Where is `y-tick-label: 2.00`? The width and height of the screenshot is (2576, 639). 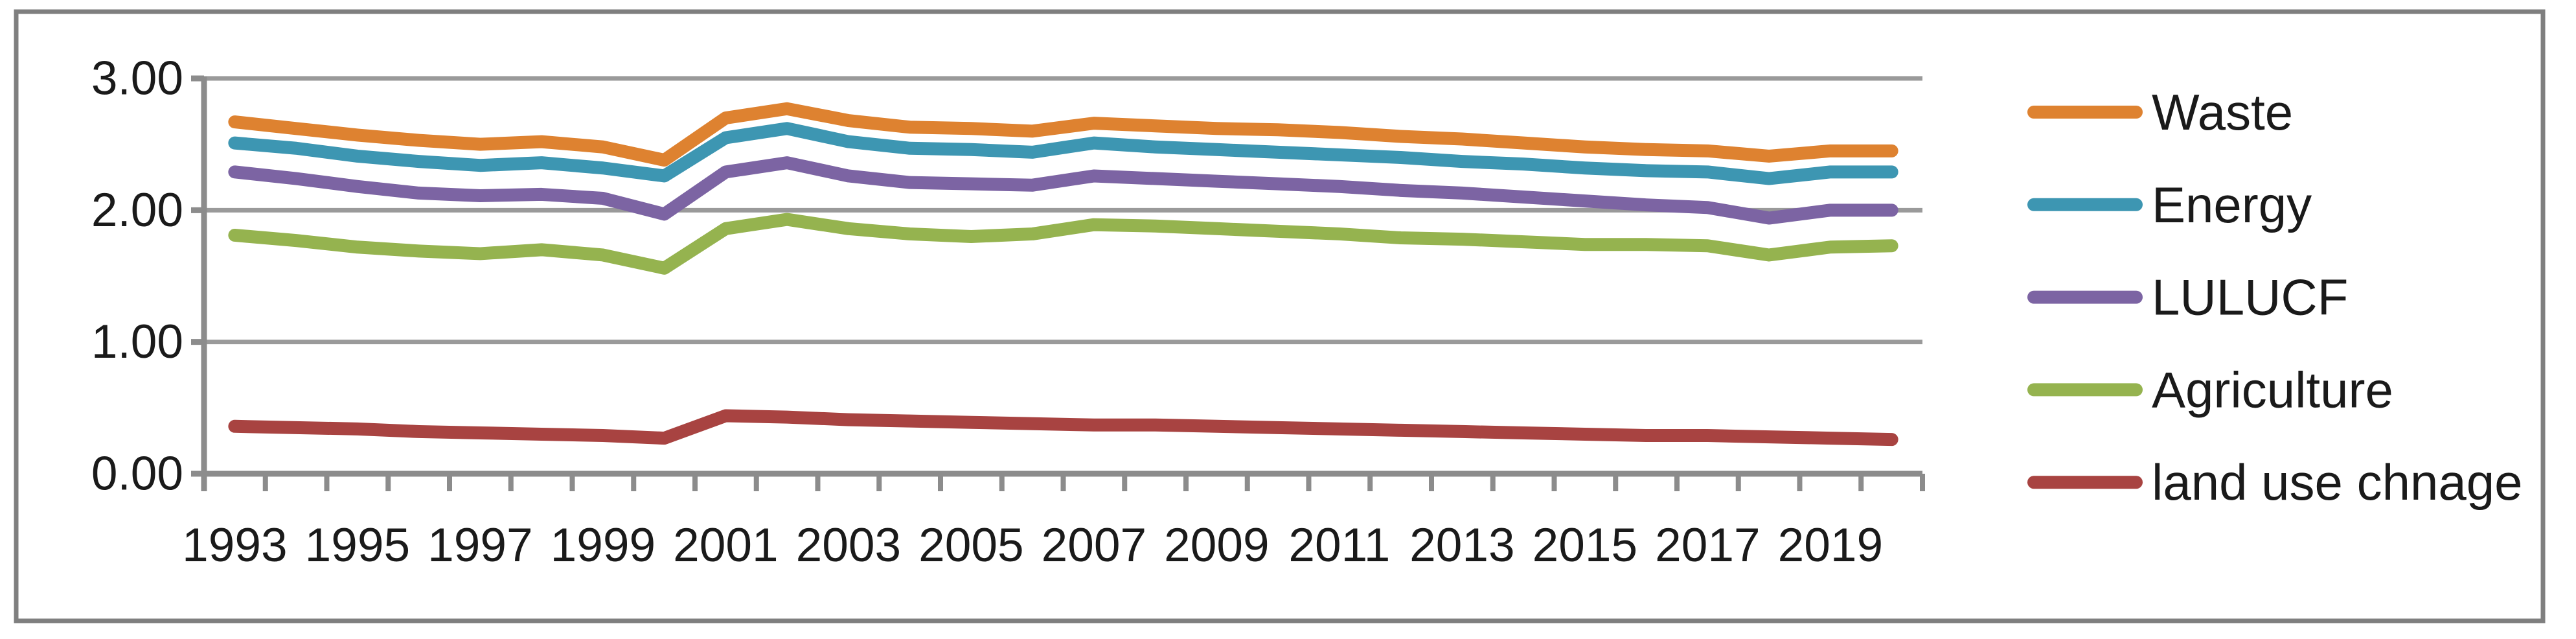
y-tick-label: 2.00 is located at coordinates (137, 210).